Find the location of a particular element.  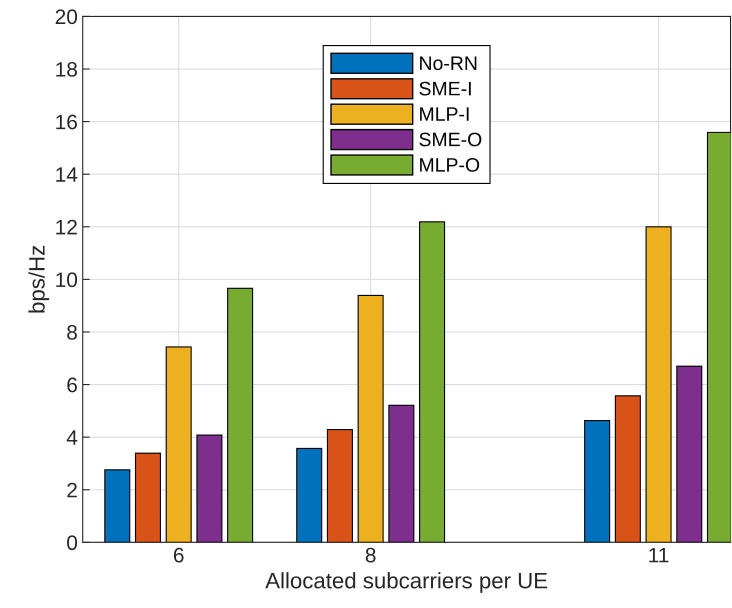

y-tick-label: 2 is located at coordinates (72, 490).